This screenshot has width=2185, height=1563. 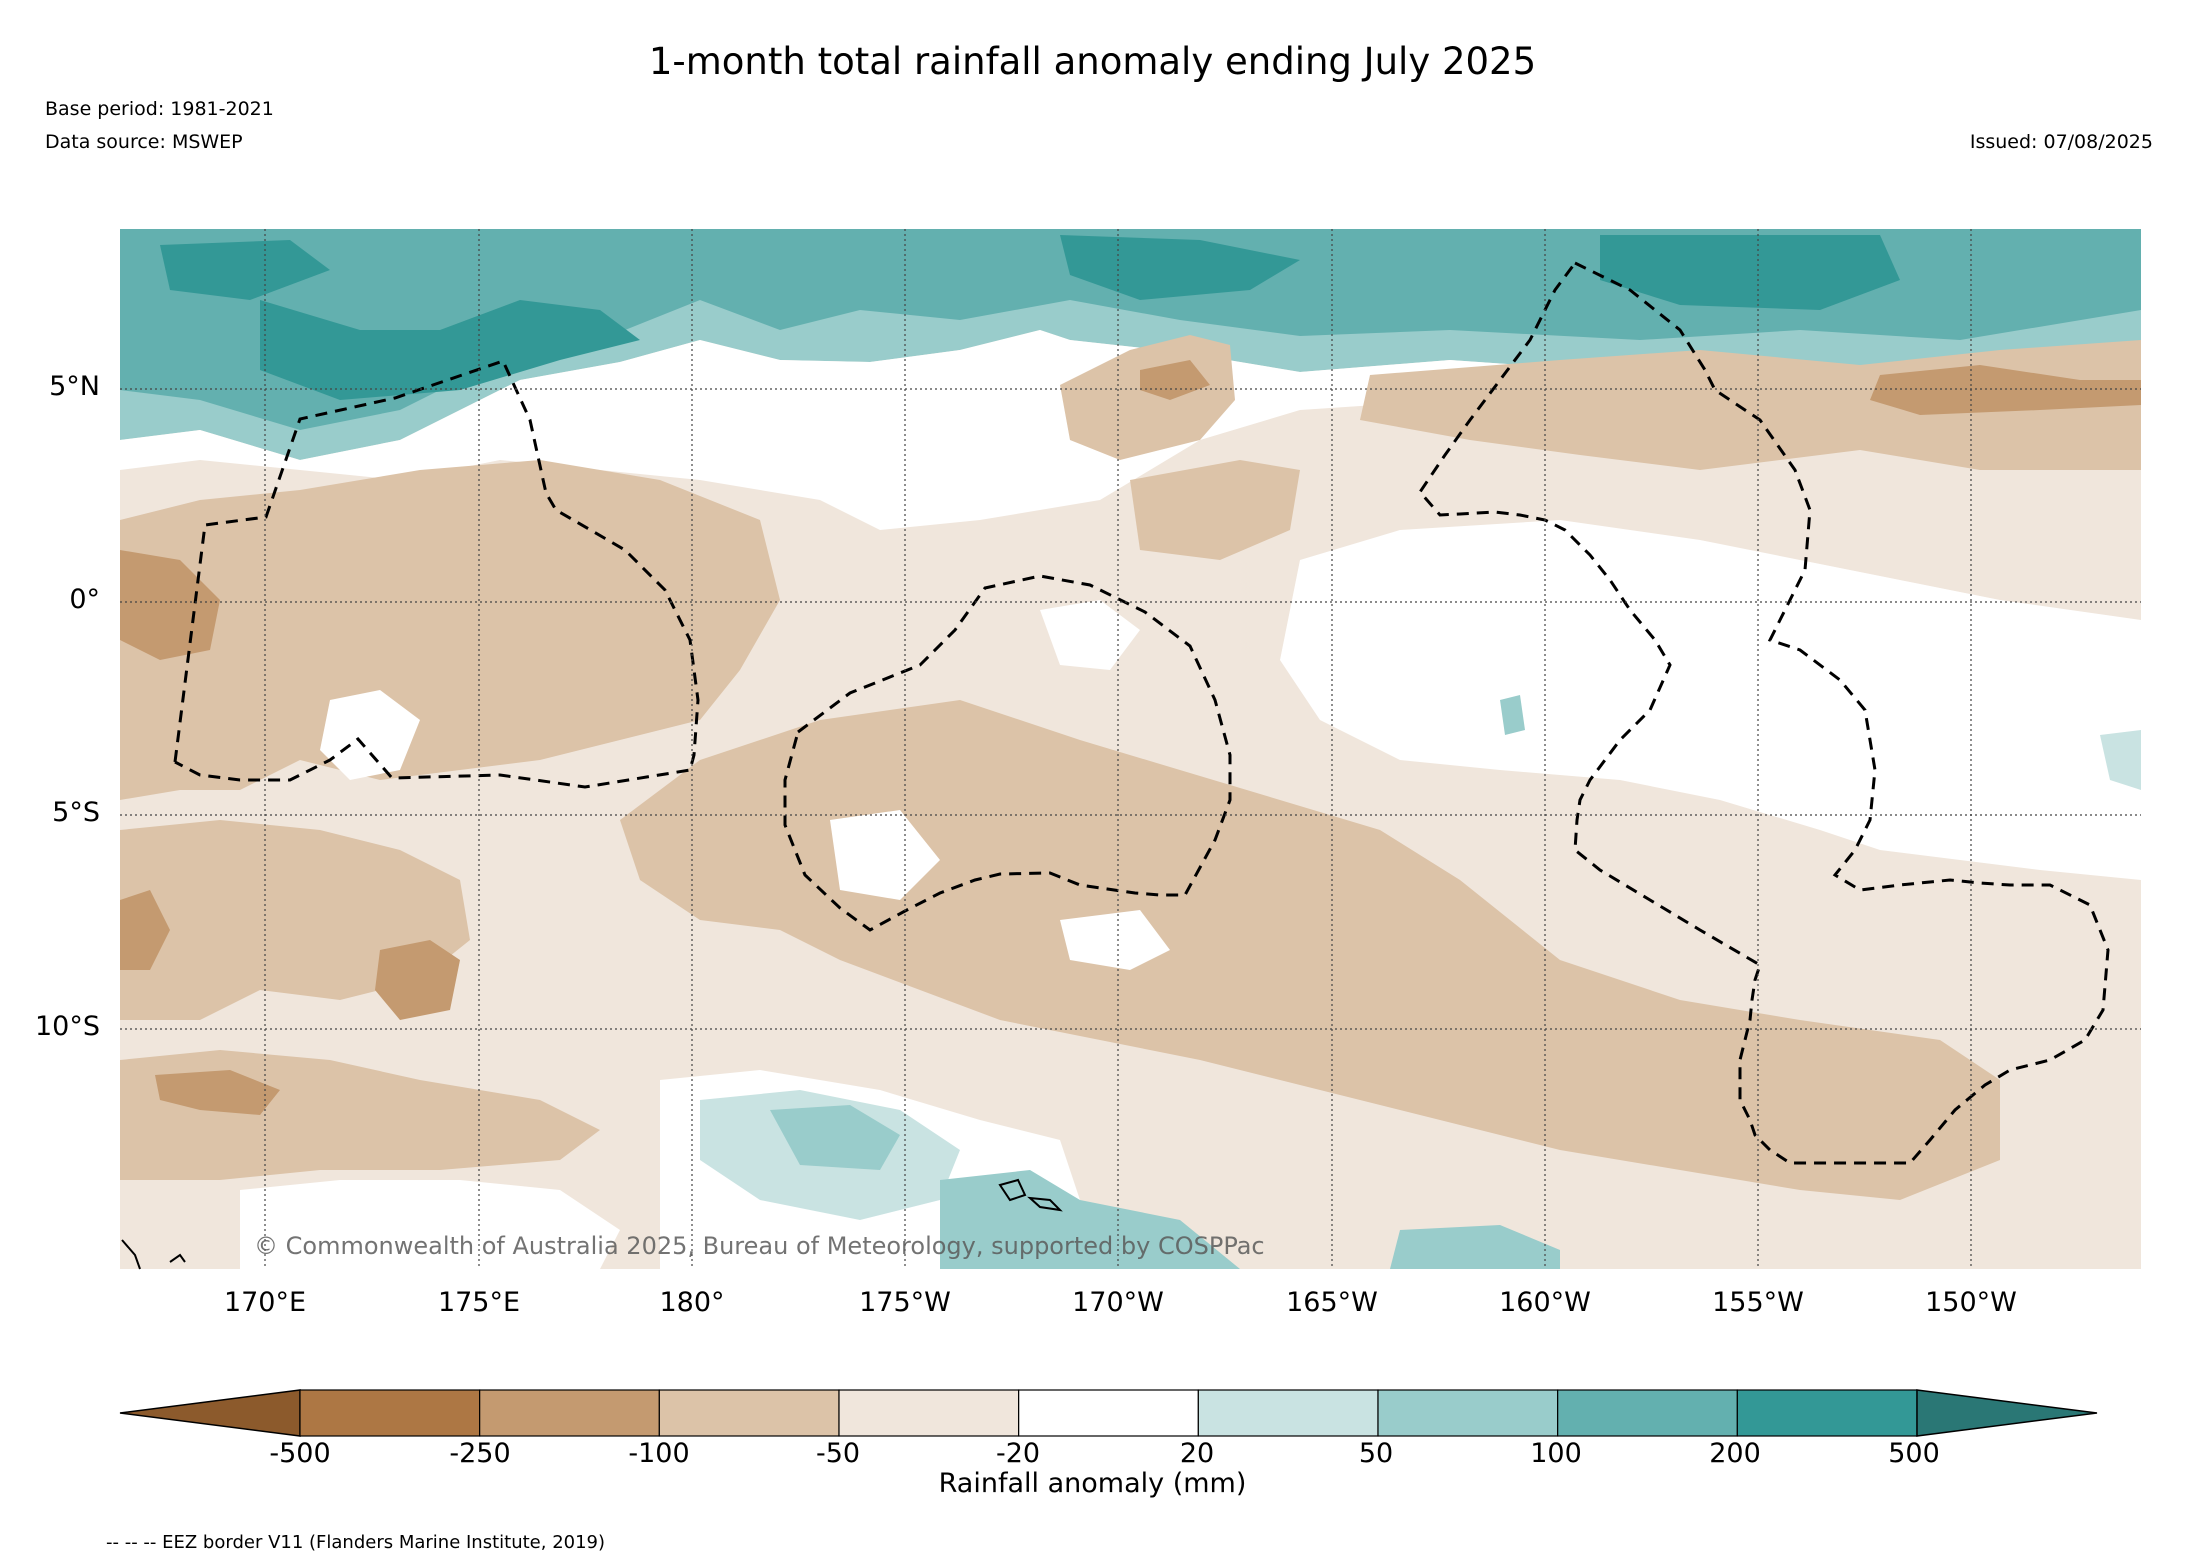 What do you see at coordinates (1735, 1453) in the screenshot?
I see `colorbar-tick: 200` at bounding box center [1735, 1453].